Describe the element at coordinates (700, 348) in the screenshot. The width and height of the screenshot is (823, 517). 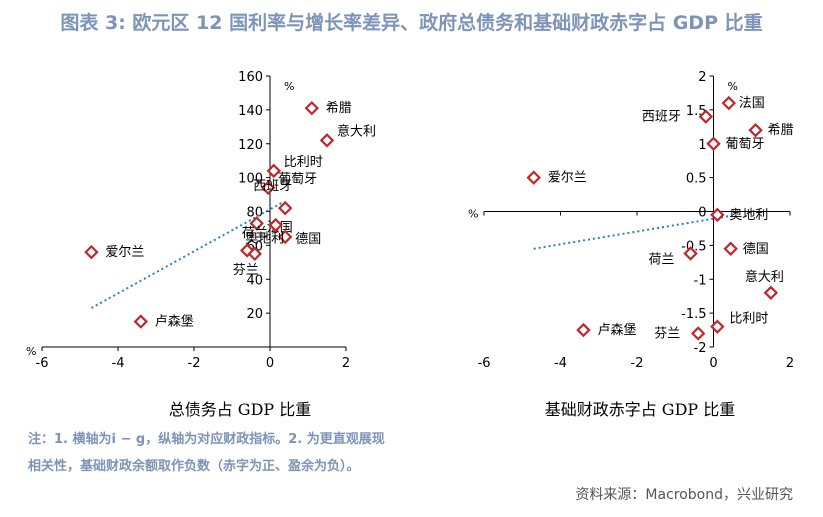
I see `chart2-y-tick-label: -2` at that location.